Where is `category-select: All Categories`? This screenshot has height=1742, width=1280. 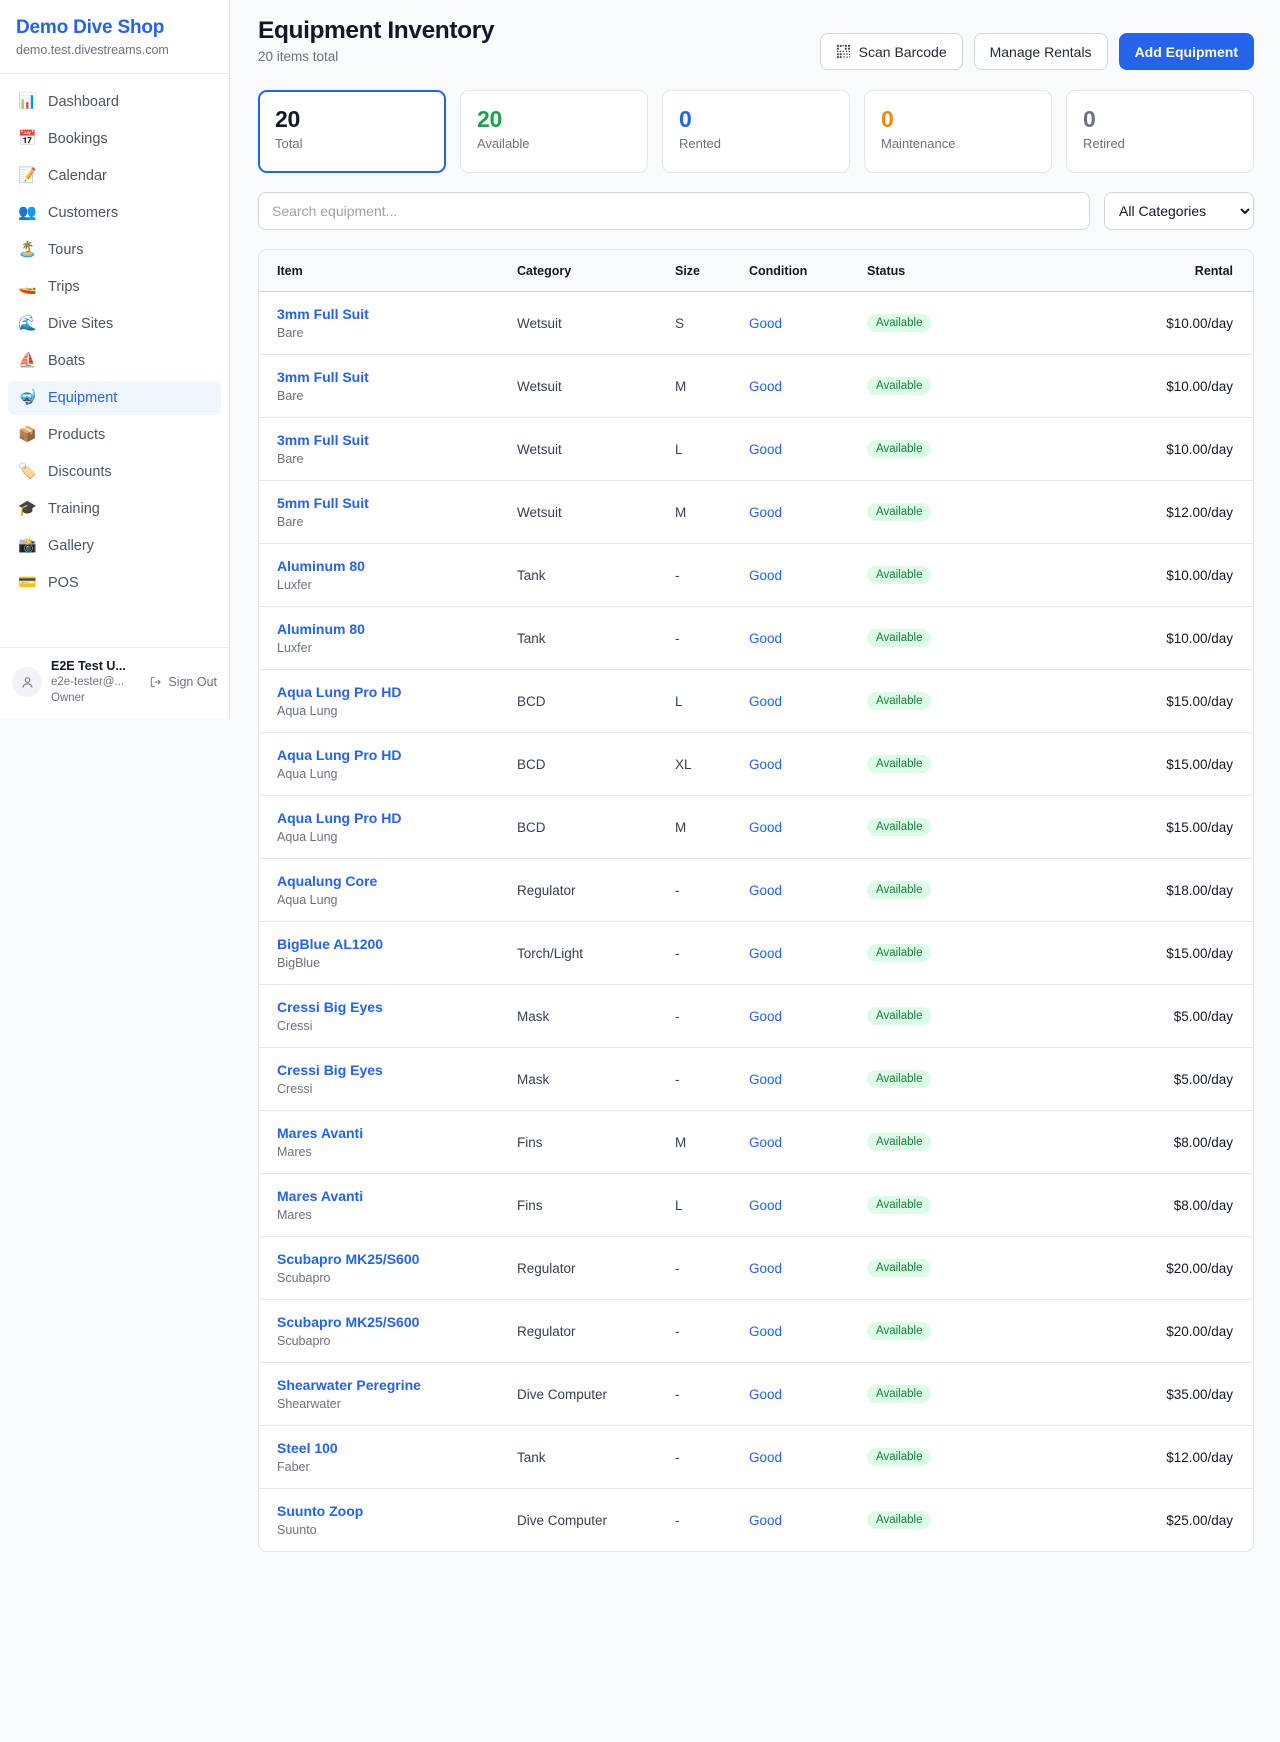 category-select: All Categories is located at coordinates (1179, 211).